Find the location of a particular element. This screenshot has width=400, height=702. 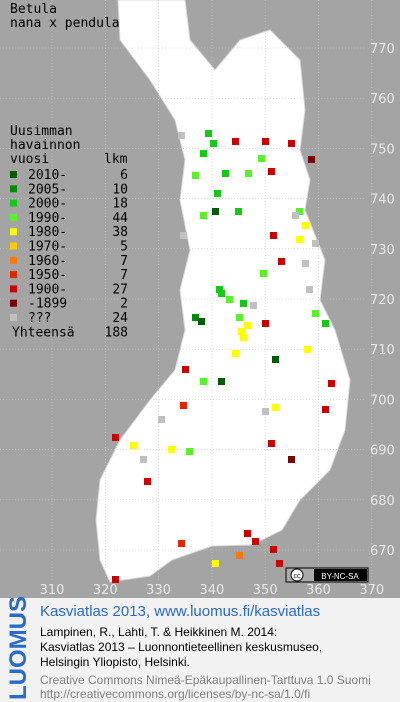

legend-heading: Uusimman is located at coordinates (41, 131).